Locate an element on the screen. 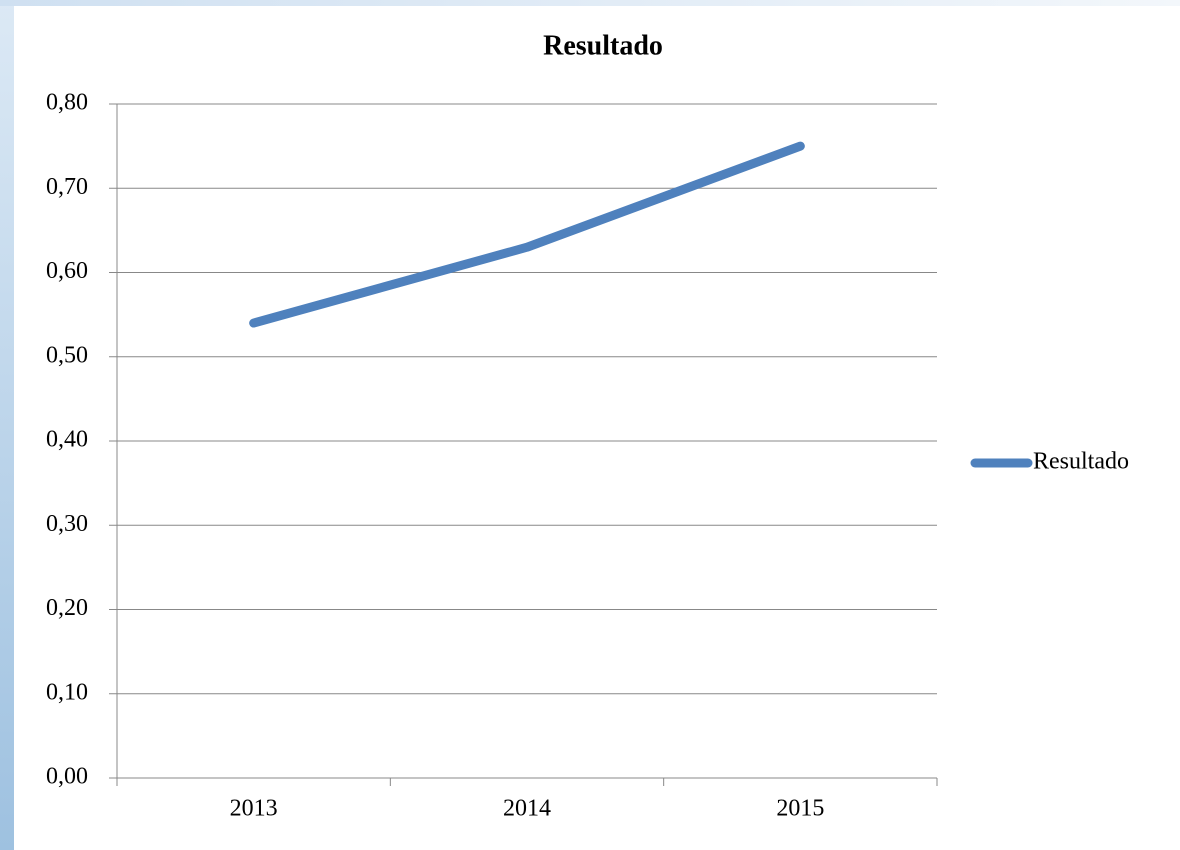 Image resolution: width=1180 pixels, height=850 pixels. y-tick-label: 0,40 is located at coordinates (67, 440).